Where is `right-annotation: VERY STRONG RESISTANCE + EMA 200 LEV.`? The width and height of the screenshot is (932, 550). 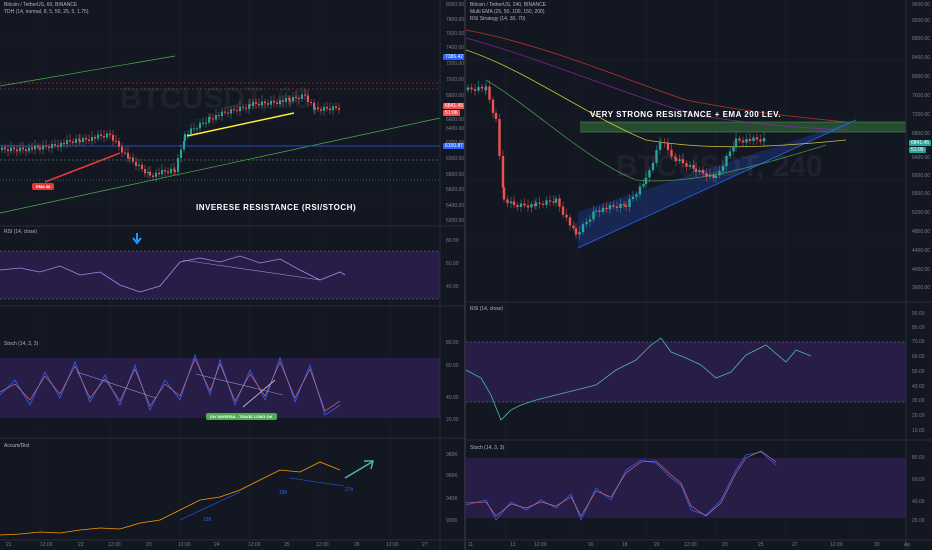 right-annotation: VERY STRONG RESISTANCE + EMA 200 LEV. is located at coordinates (685, 114).